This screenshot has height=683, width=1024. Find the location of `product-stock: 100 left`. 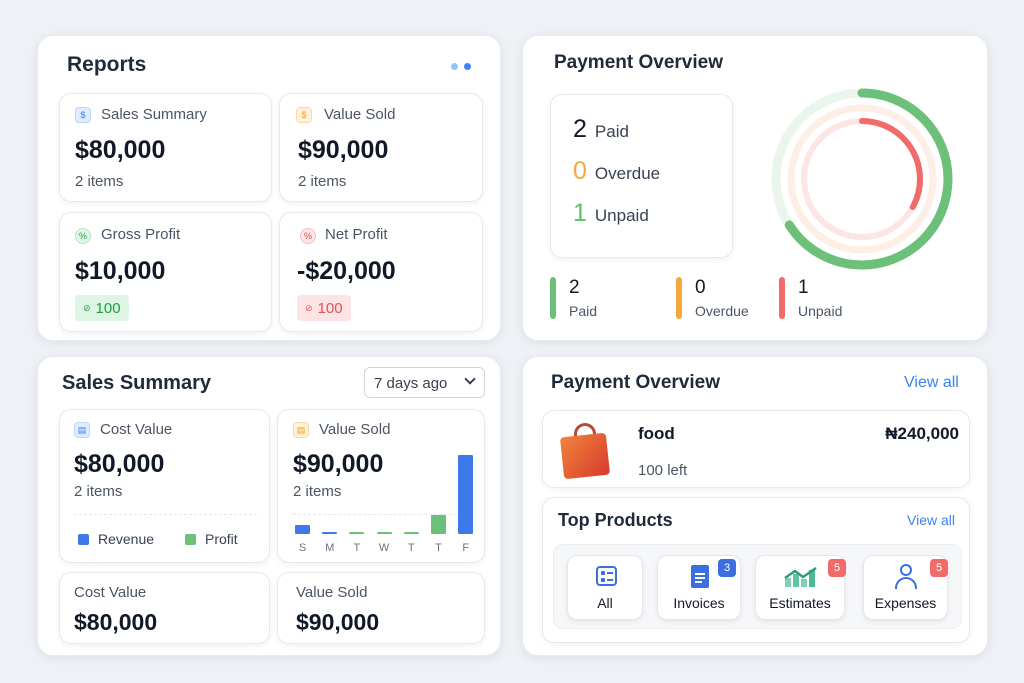

product-stock: 100 left is located at coordinates (663, 470).